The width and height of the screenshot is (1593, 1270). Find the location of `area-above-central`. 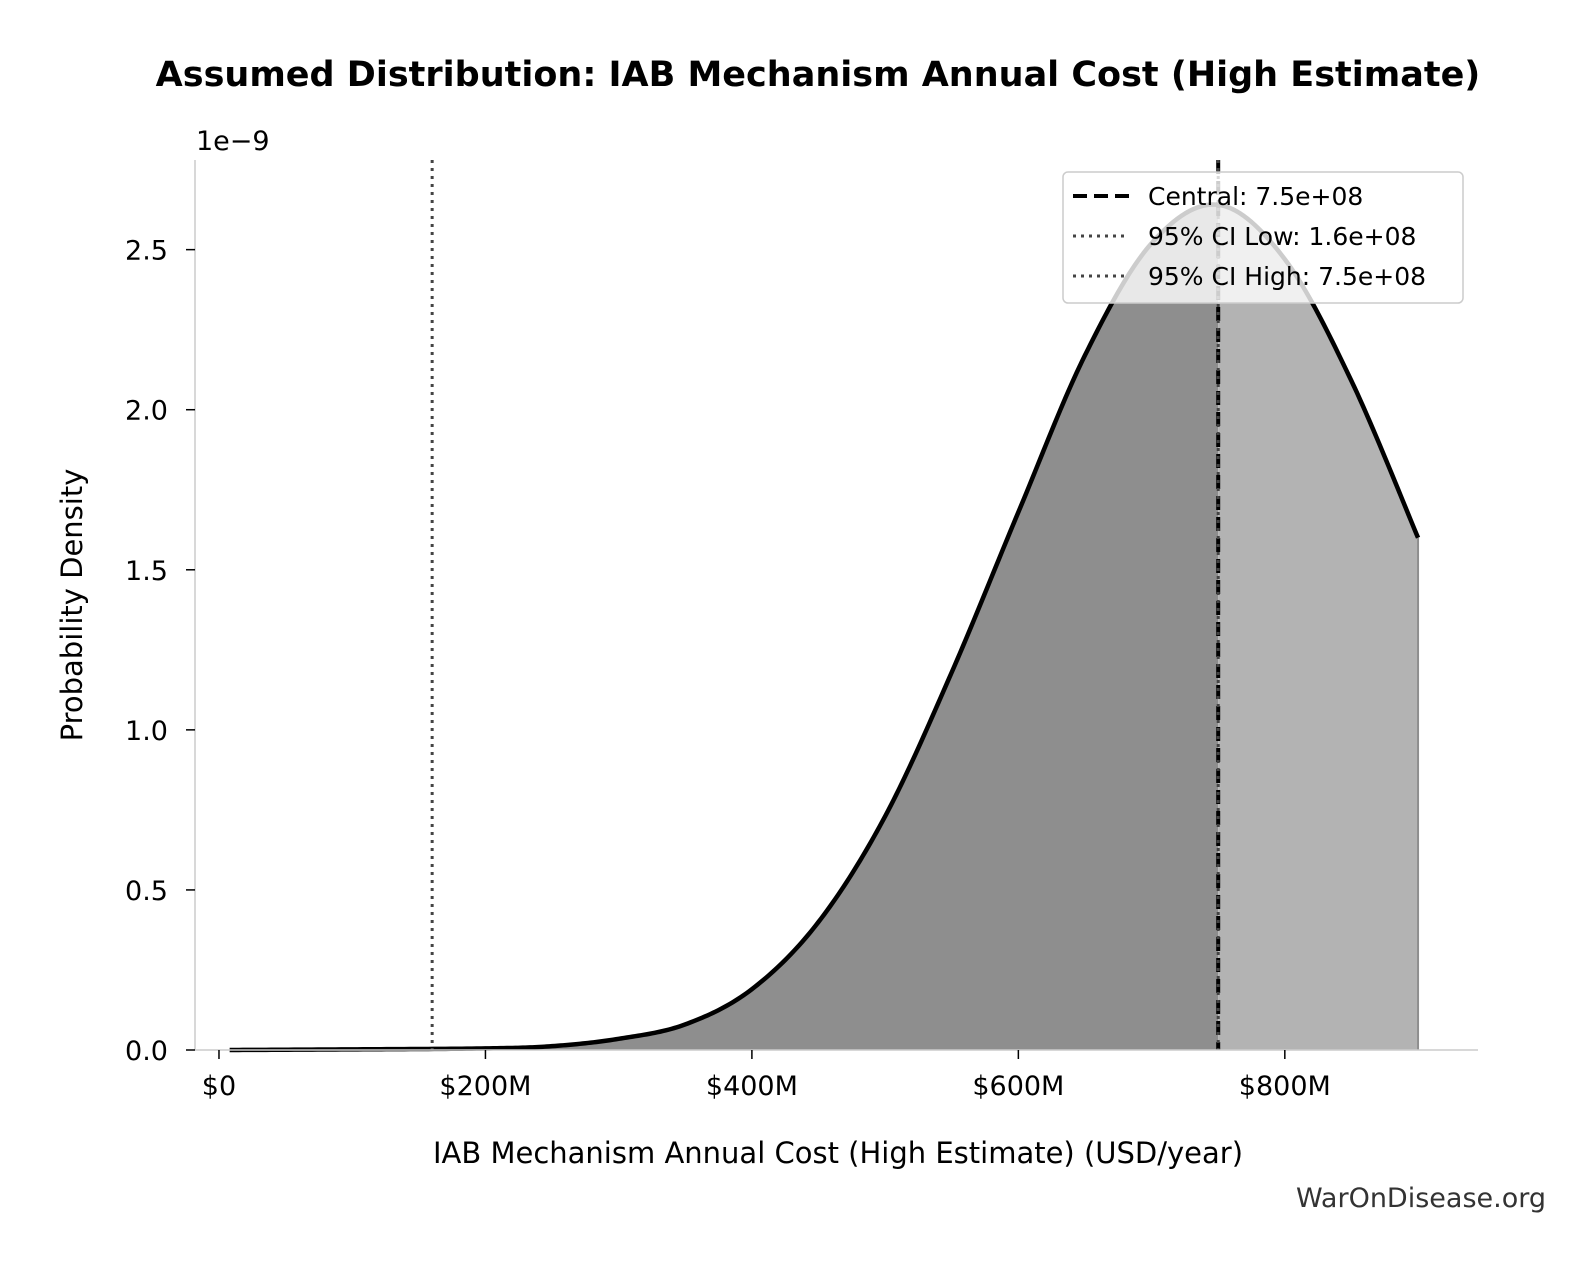

area-above-central is located at coordinates (1318, 627).